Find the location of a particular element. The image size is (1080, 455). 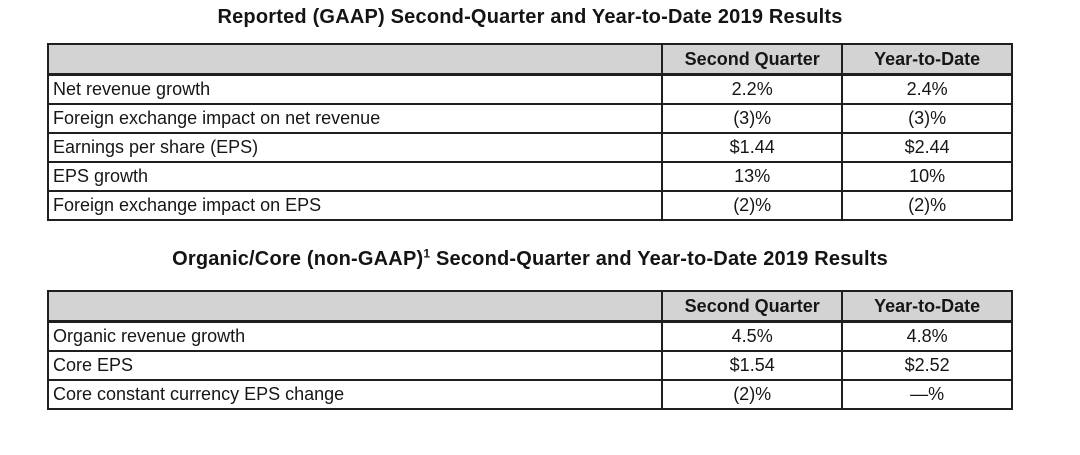

table-row: Net revenue growth 2.2% 2.4% is located at coordinates (529, 89).